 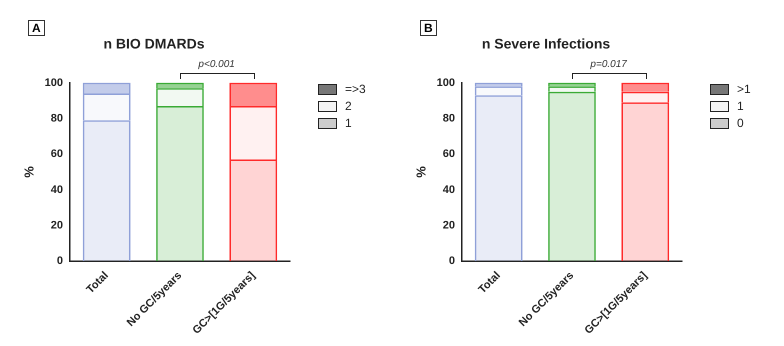 I want to click on text: B, so click(x=428, y=28).